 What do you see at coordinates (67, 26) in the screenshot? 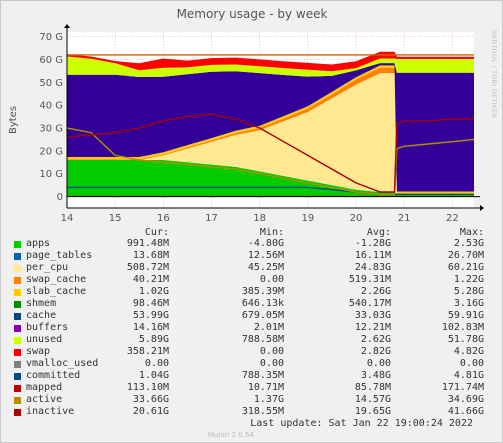
I see `y-axis-arrow` at bounding box center [67, 26].